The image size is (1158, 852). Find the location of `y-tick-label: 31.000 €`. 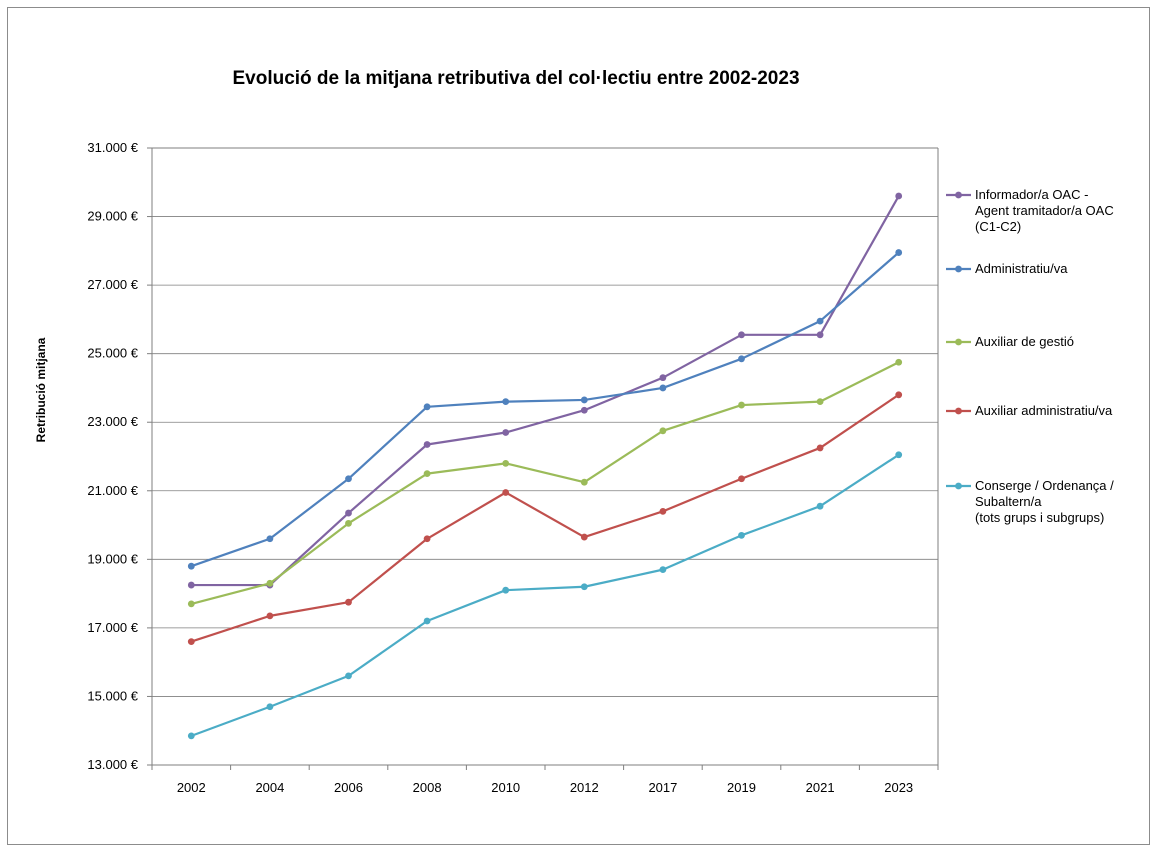

y-tick-label: 31.000 € is located at coordinates (112, 147).